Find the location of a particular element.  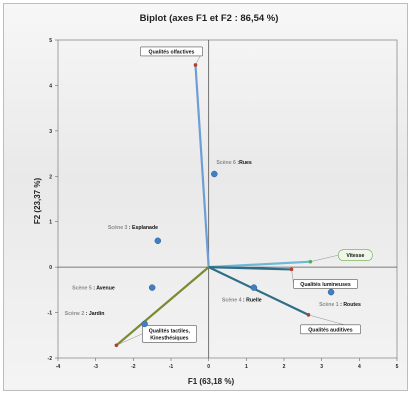

y-axis-label: F2 (23,37 %) is located at coordinates (37, 201).